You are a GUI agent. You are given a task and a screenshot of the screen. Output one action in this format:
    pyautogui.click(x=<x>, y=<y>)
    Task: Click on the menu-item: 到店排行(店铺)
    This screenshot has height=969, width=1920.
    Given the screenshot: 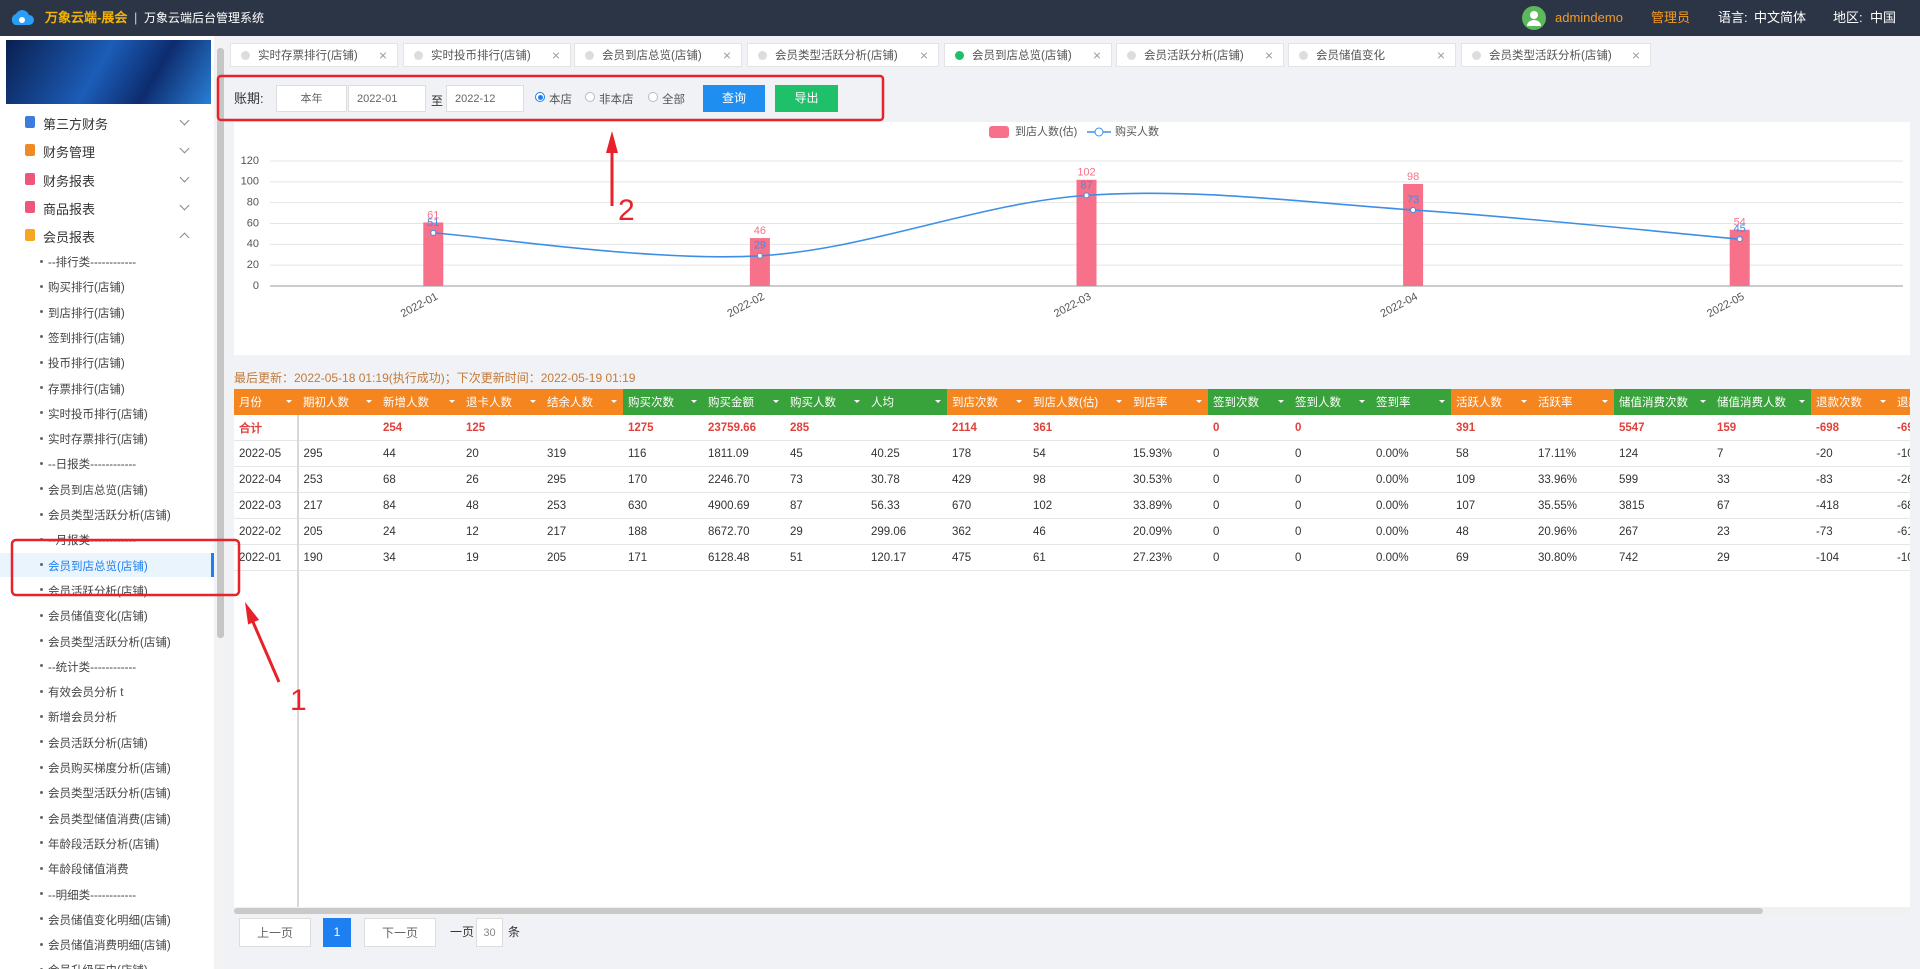 What is the action you would take?
    pyautogui.click(x=86, y=313)
    